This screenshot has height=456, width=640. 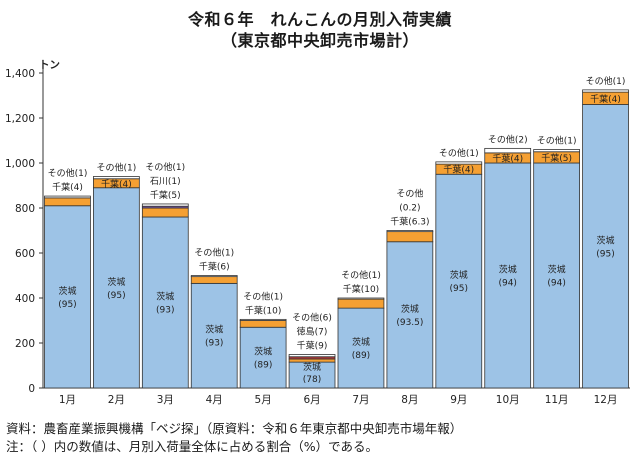 I want to click on y-tick-label: 0, so click(x=31, y=389).